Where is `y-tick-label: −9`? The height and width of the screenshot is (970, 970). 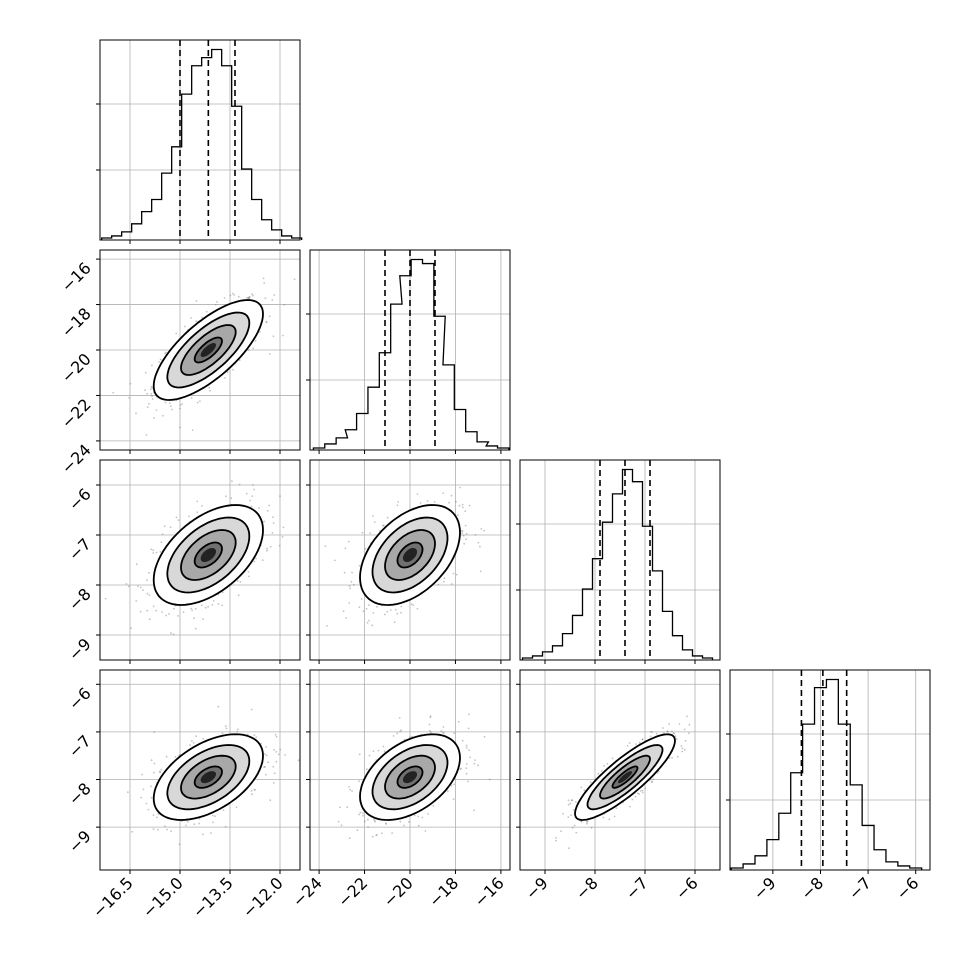
y-tick-label: −9 is located at coordinates (80, 649).